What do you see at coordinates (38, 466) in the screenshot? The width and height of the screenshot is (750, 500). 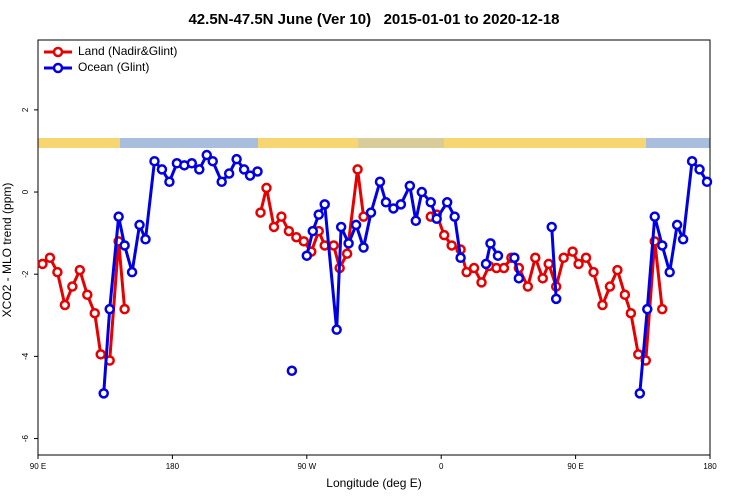 I see `x-tick-label: 90 E` at bounding box center [38, 466].